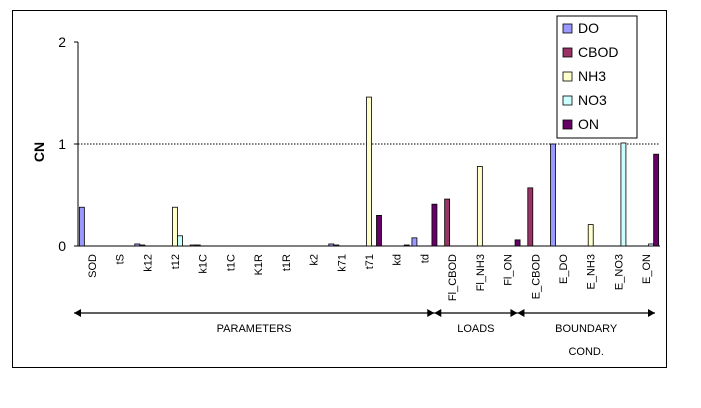  I want to click on bar-do-k71, so click(331, 245).